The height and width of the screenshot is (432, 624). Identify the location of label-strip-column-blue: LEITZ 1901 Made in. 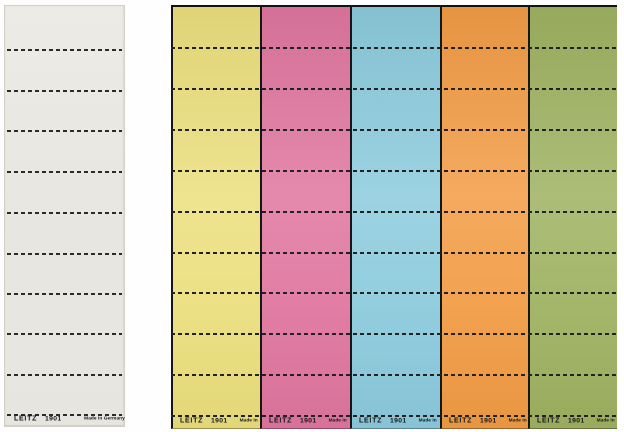
(395, 218).